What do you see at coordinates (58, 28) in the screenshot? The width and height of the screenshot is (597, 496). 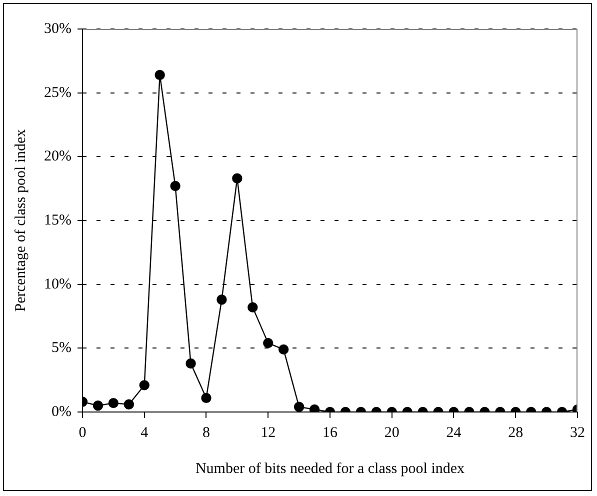 I see `y-tick-label: 30%` at bounding box center [58, 28].